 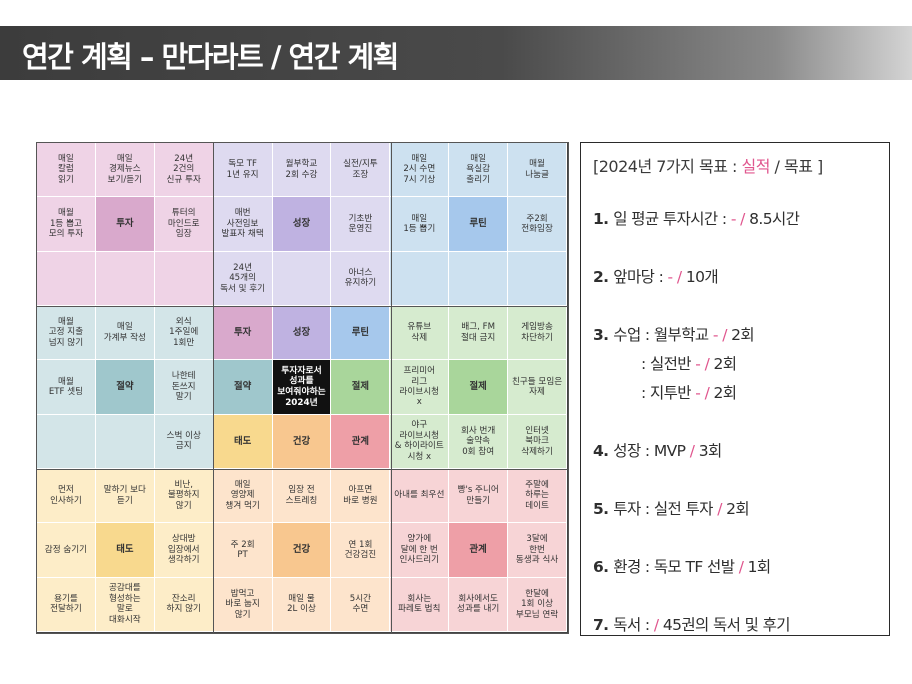 I want to click on mandalart-cell: 매월 나눔글, so click(x=537, y=170).